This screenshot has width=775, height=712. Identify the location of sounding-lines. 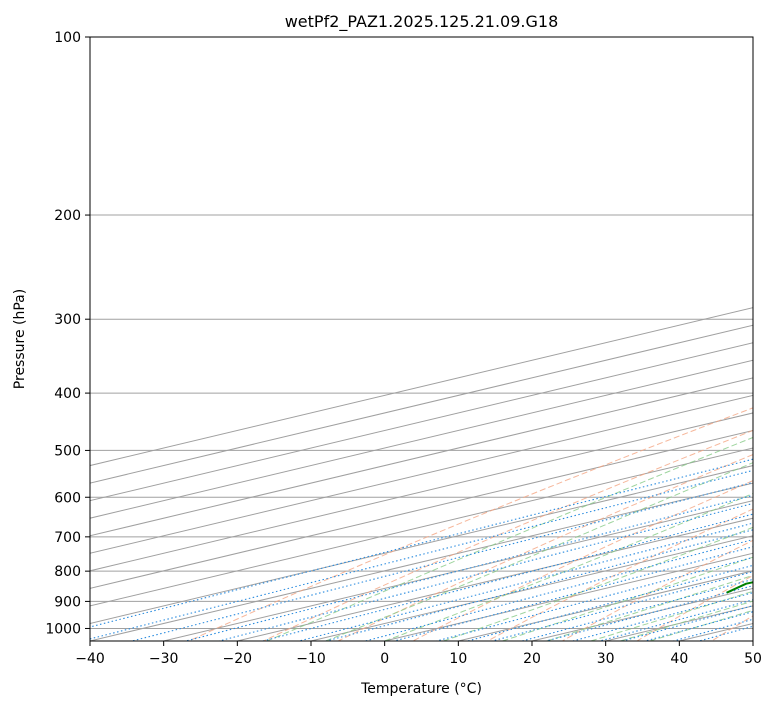
(751, 315).